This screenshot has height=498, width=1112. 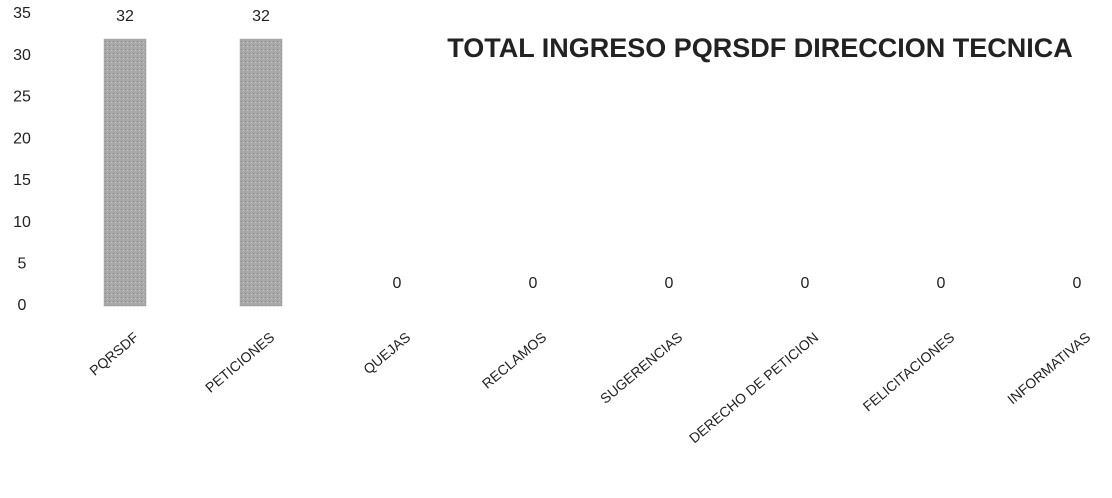 What do you see at coordinates (113, 354) in the screenshot?
I see `x-tick-label: PQRSDF` at bounding box center [113, 354].